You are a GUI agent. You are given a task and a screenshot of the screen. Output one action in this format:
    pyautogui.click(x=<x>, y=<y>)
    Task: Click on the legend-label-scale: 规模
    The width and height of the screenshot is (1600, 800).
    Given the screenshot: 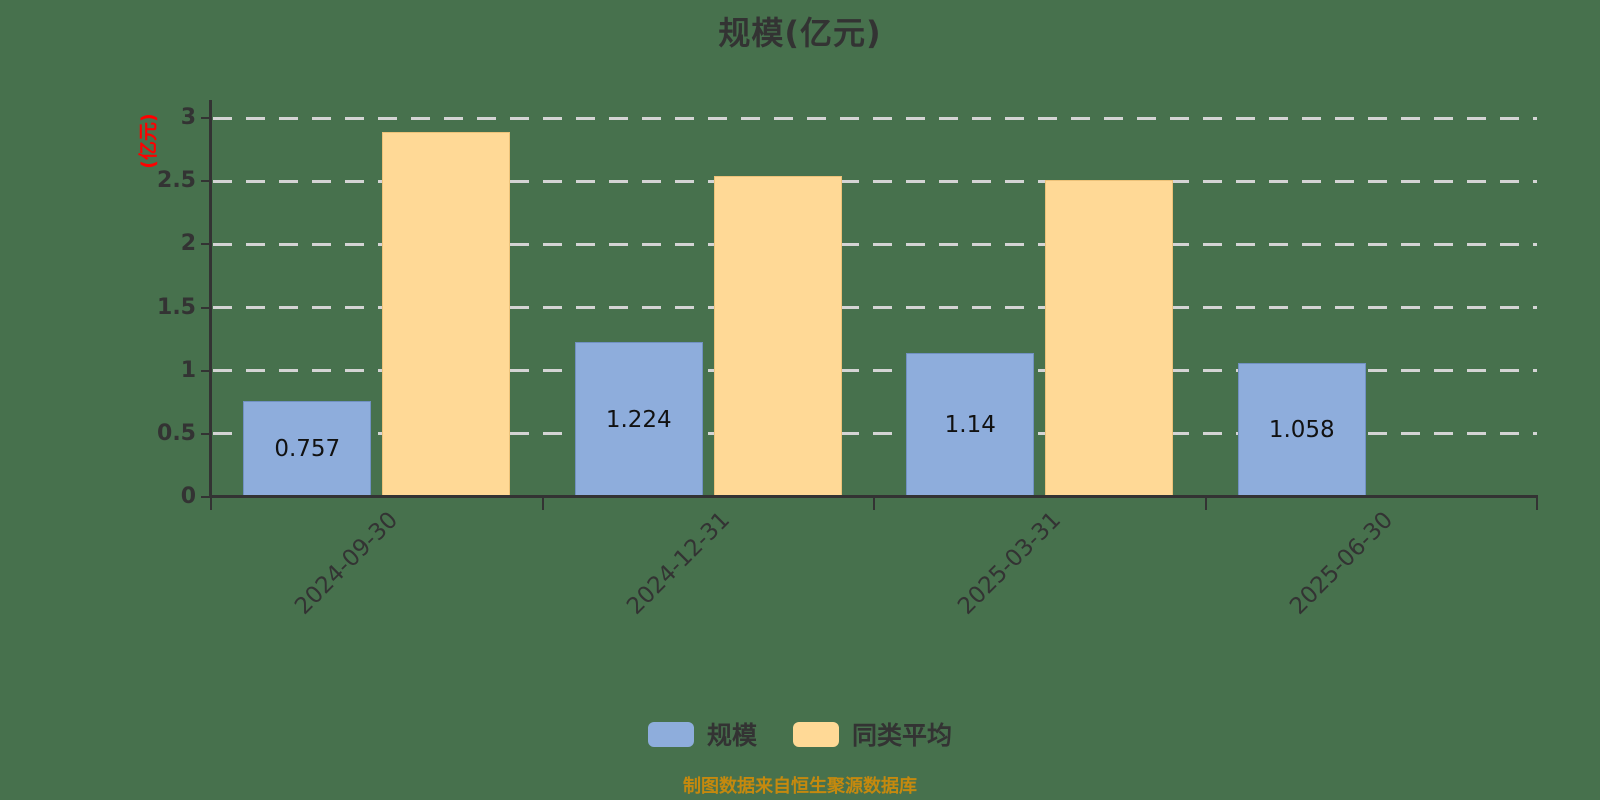 What is the action you would take?
    pyautogui.click(x=731, y=735)
    